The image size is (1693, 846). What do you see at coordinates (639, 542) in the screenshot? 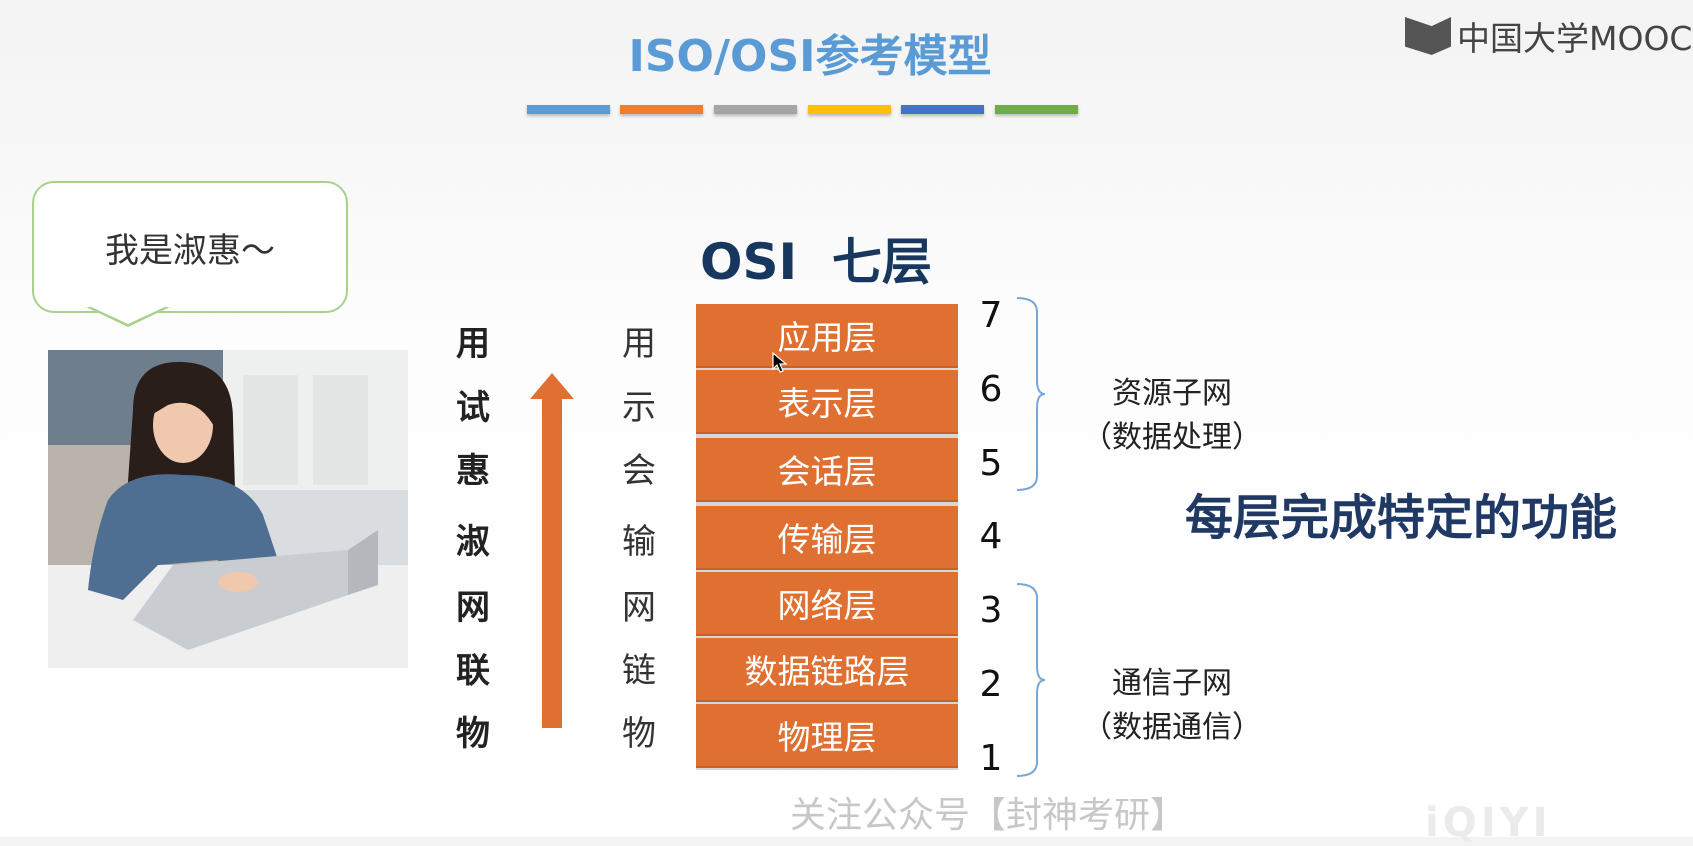
I see `layer-short-char: 输` at bounding box center [639, 542].